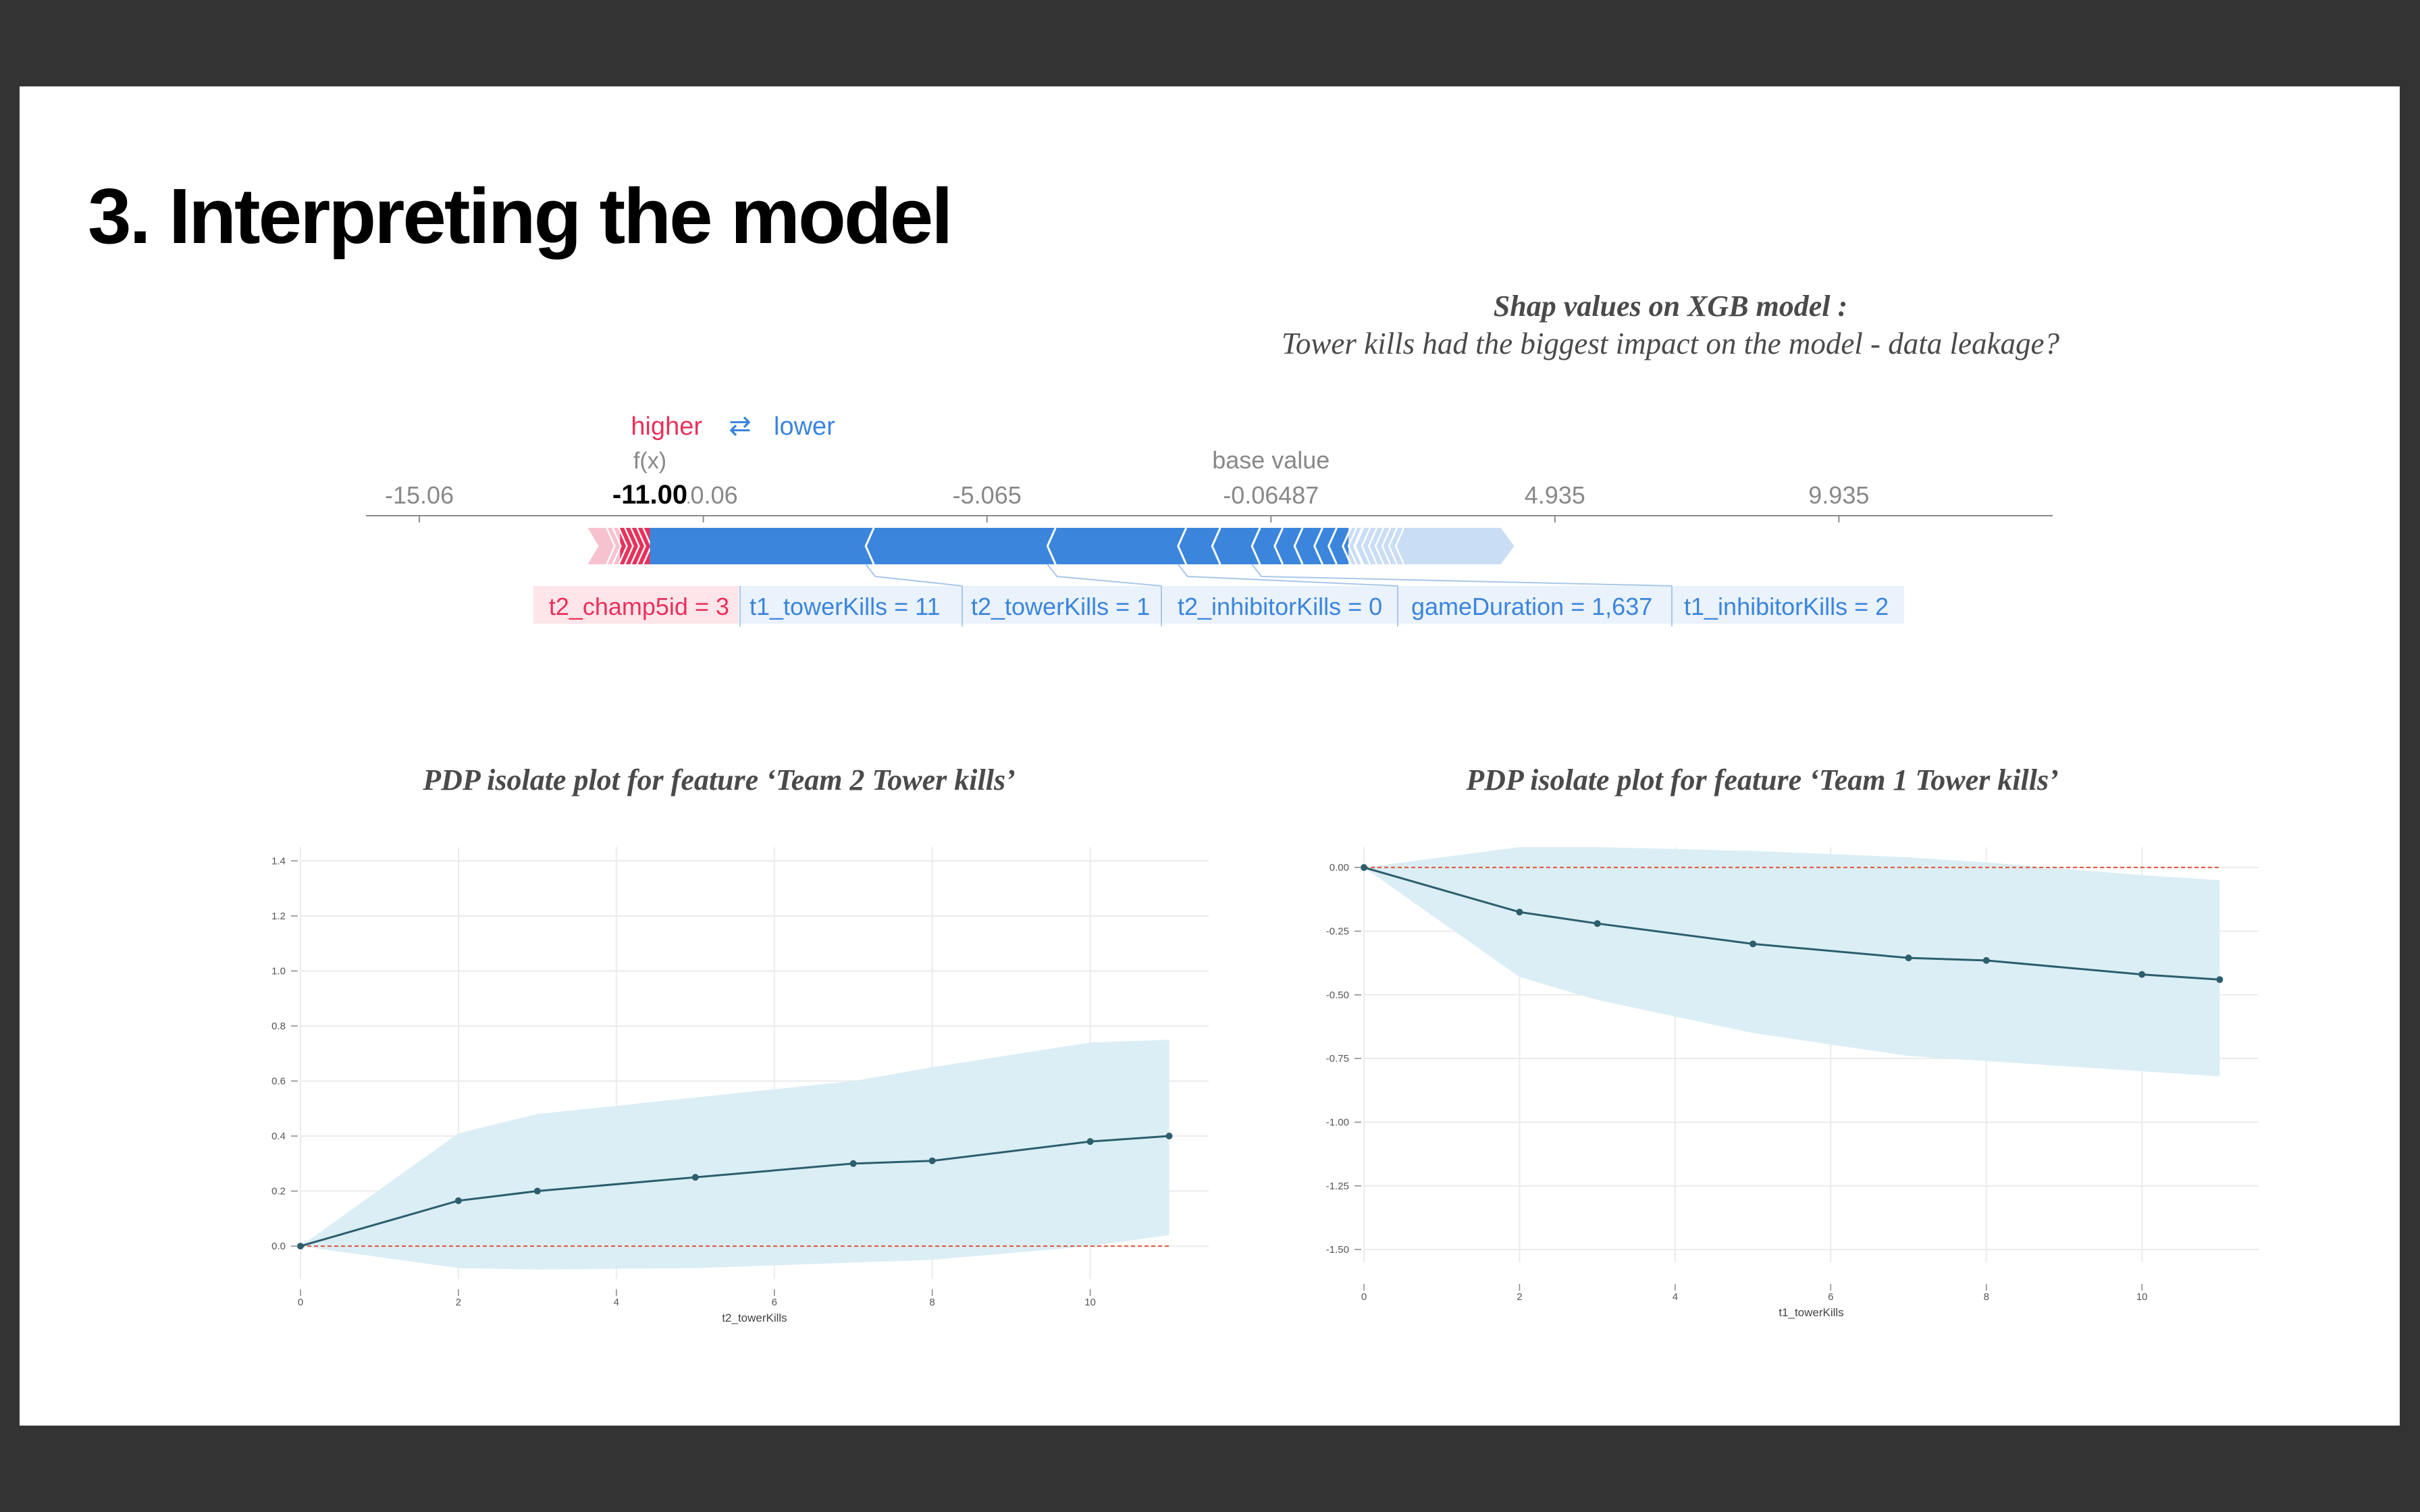  I want to click on force-tick-label: 9.935, so click(1838, 495).